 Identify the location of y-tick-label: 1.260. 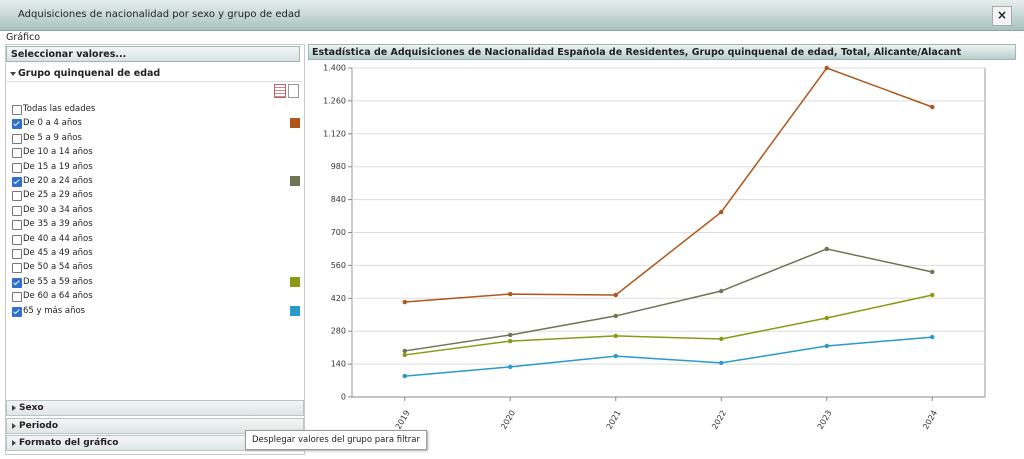
(334, 100).